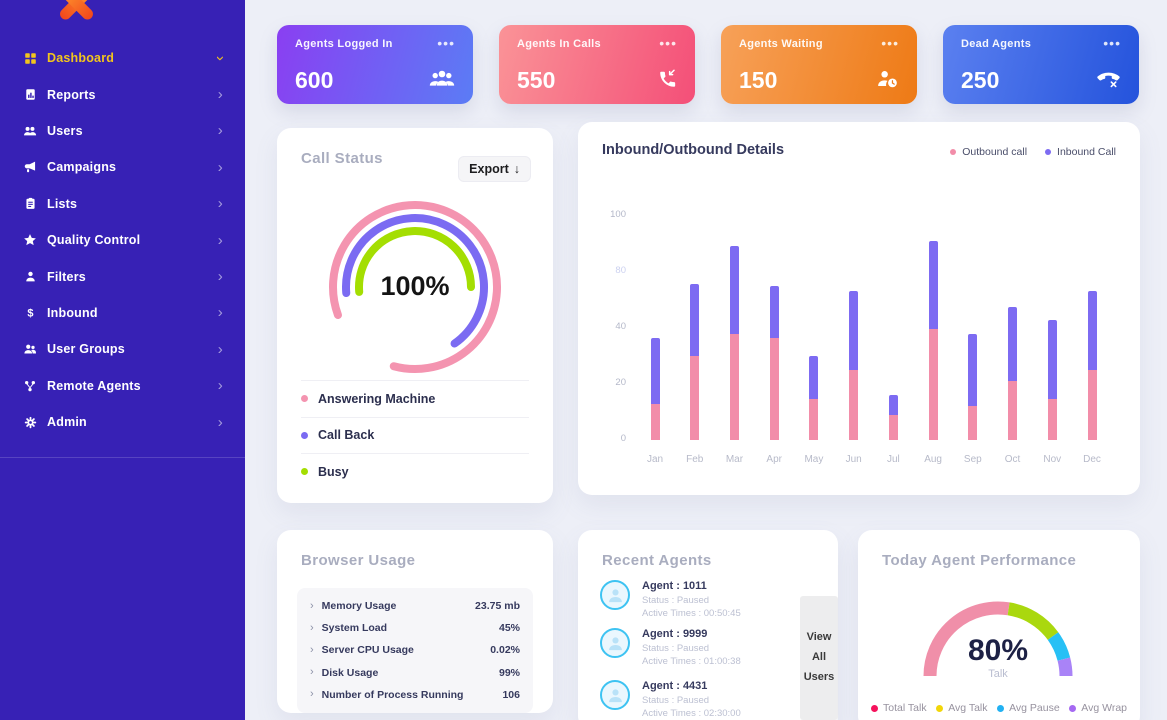 The image size is (1167, 720). Describe the element at coordinates (122, 313) in the screenshot. I see `sidebar-item-inbound: $ Inbound ›` at that location.